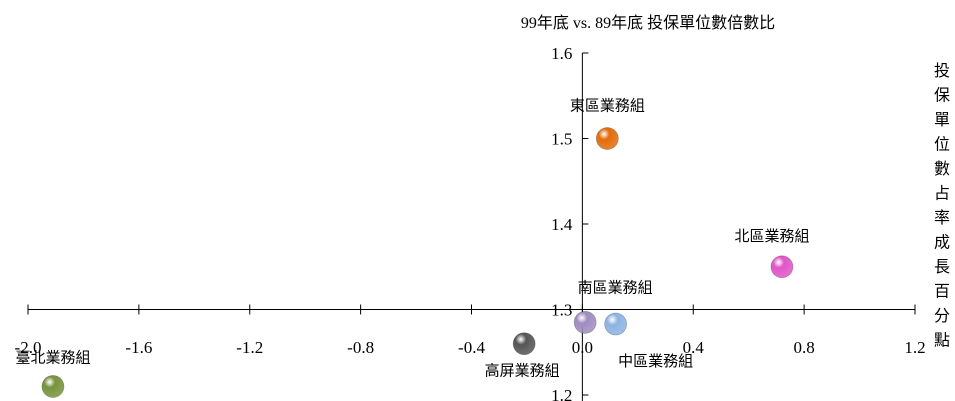 This screenshot has height=401, width=955. Describe the element at coordinates (914, 347) in the screenshot. I see `x-tick-label: 1.2` at that location.